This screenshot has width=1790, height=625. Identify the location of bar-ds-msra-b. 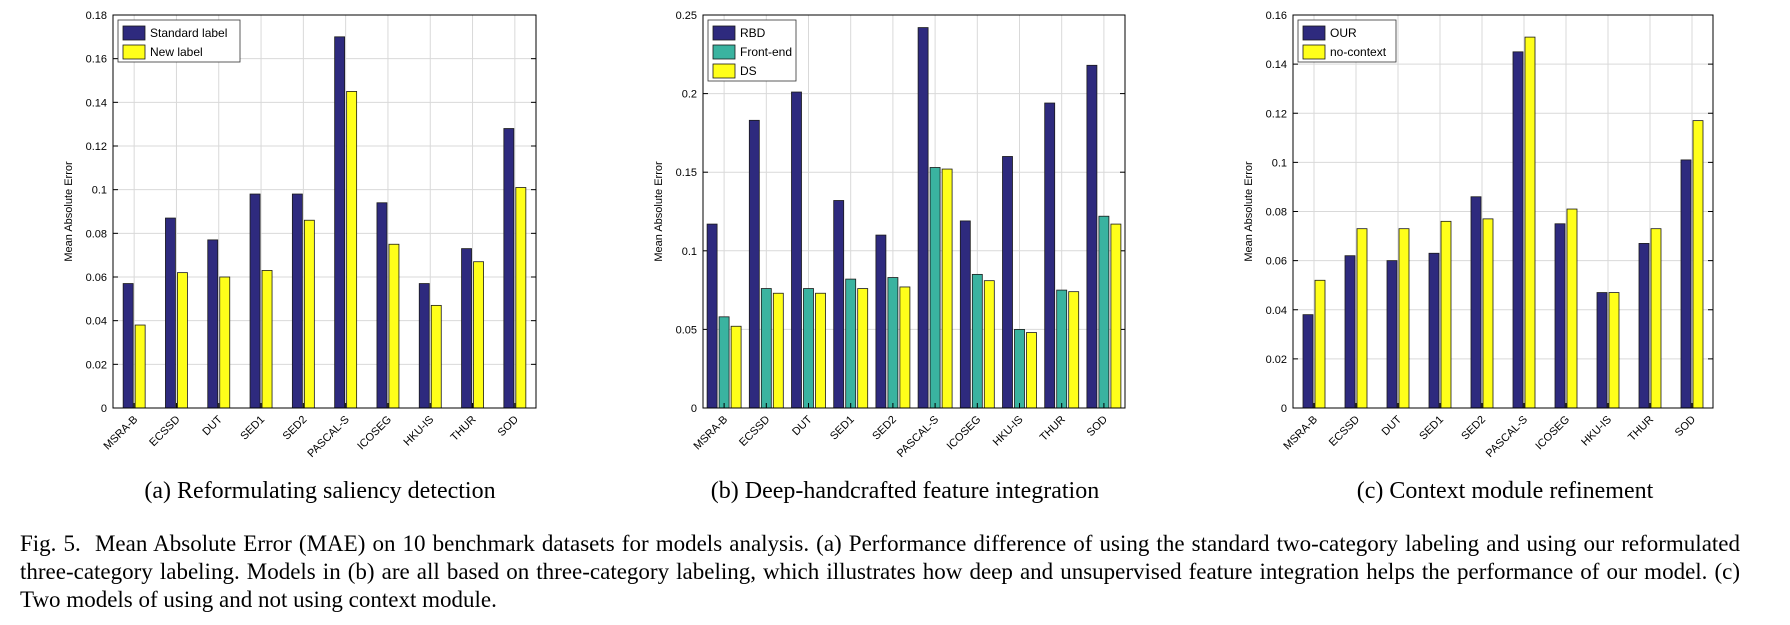
(736, 367).